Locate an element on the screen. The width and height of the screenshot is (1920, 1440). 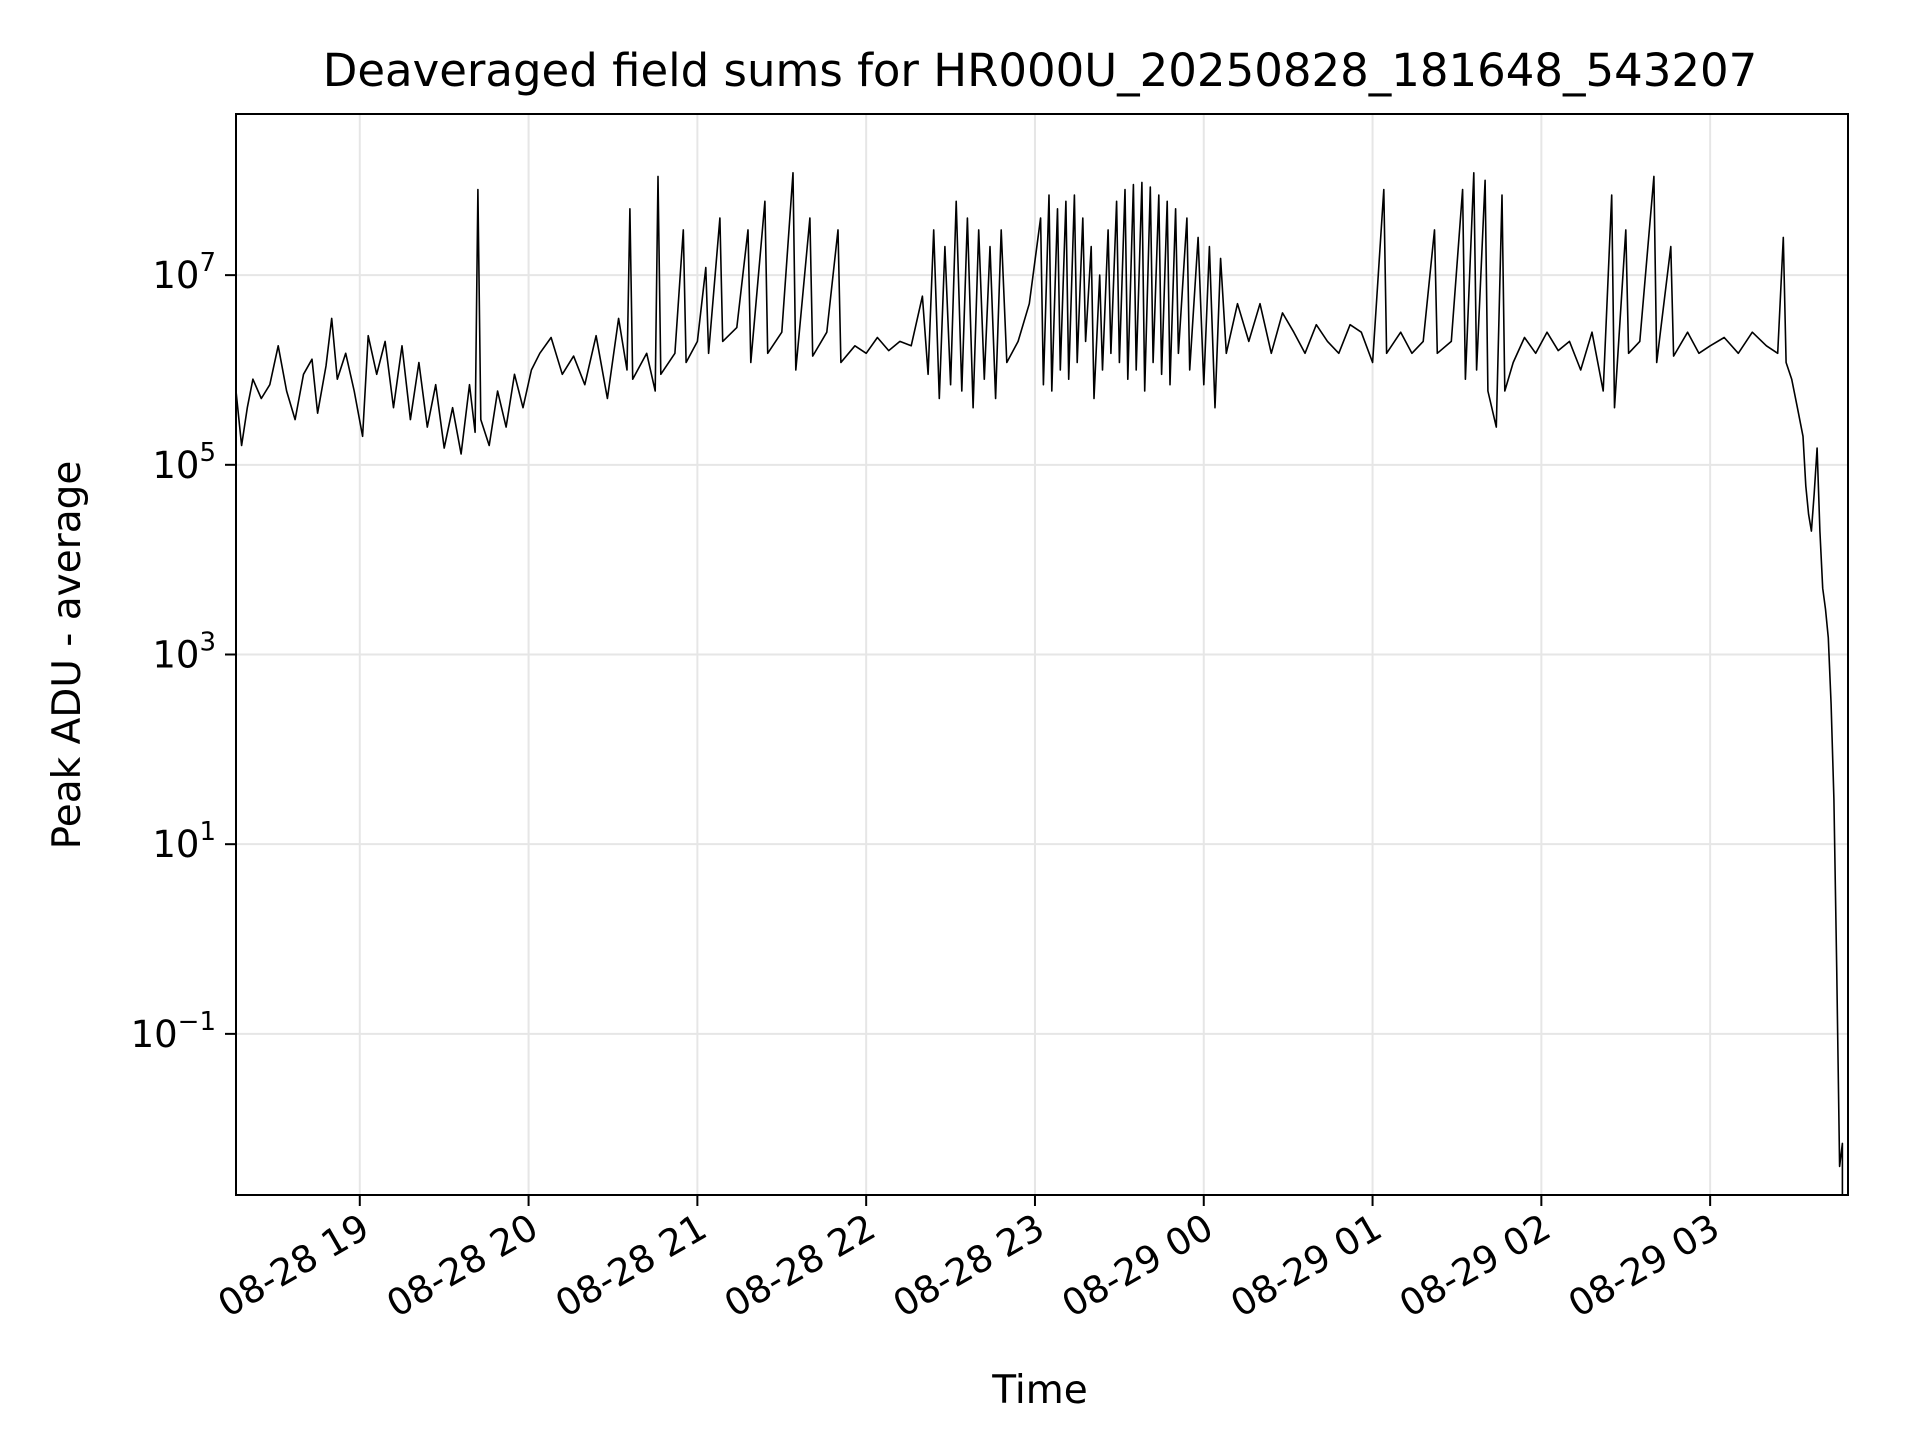
y-axis-label: Peak ADU - average is located at coordinates (67, 655).